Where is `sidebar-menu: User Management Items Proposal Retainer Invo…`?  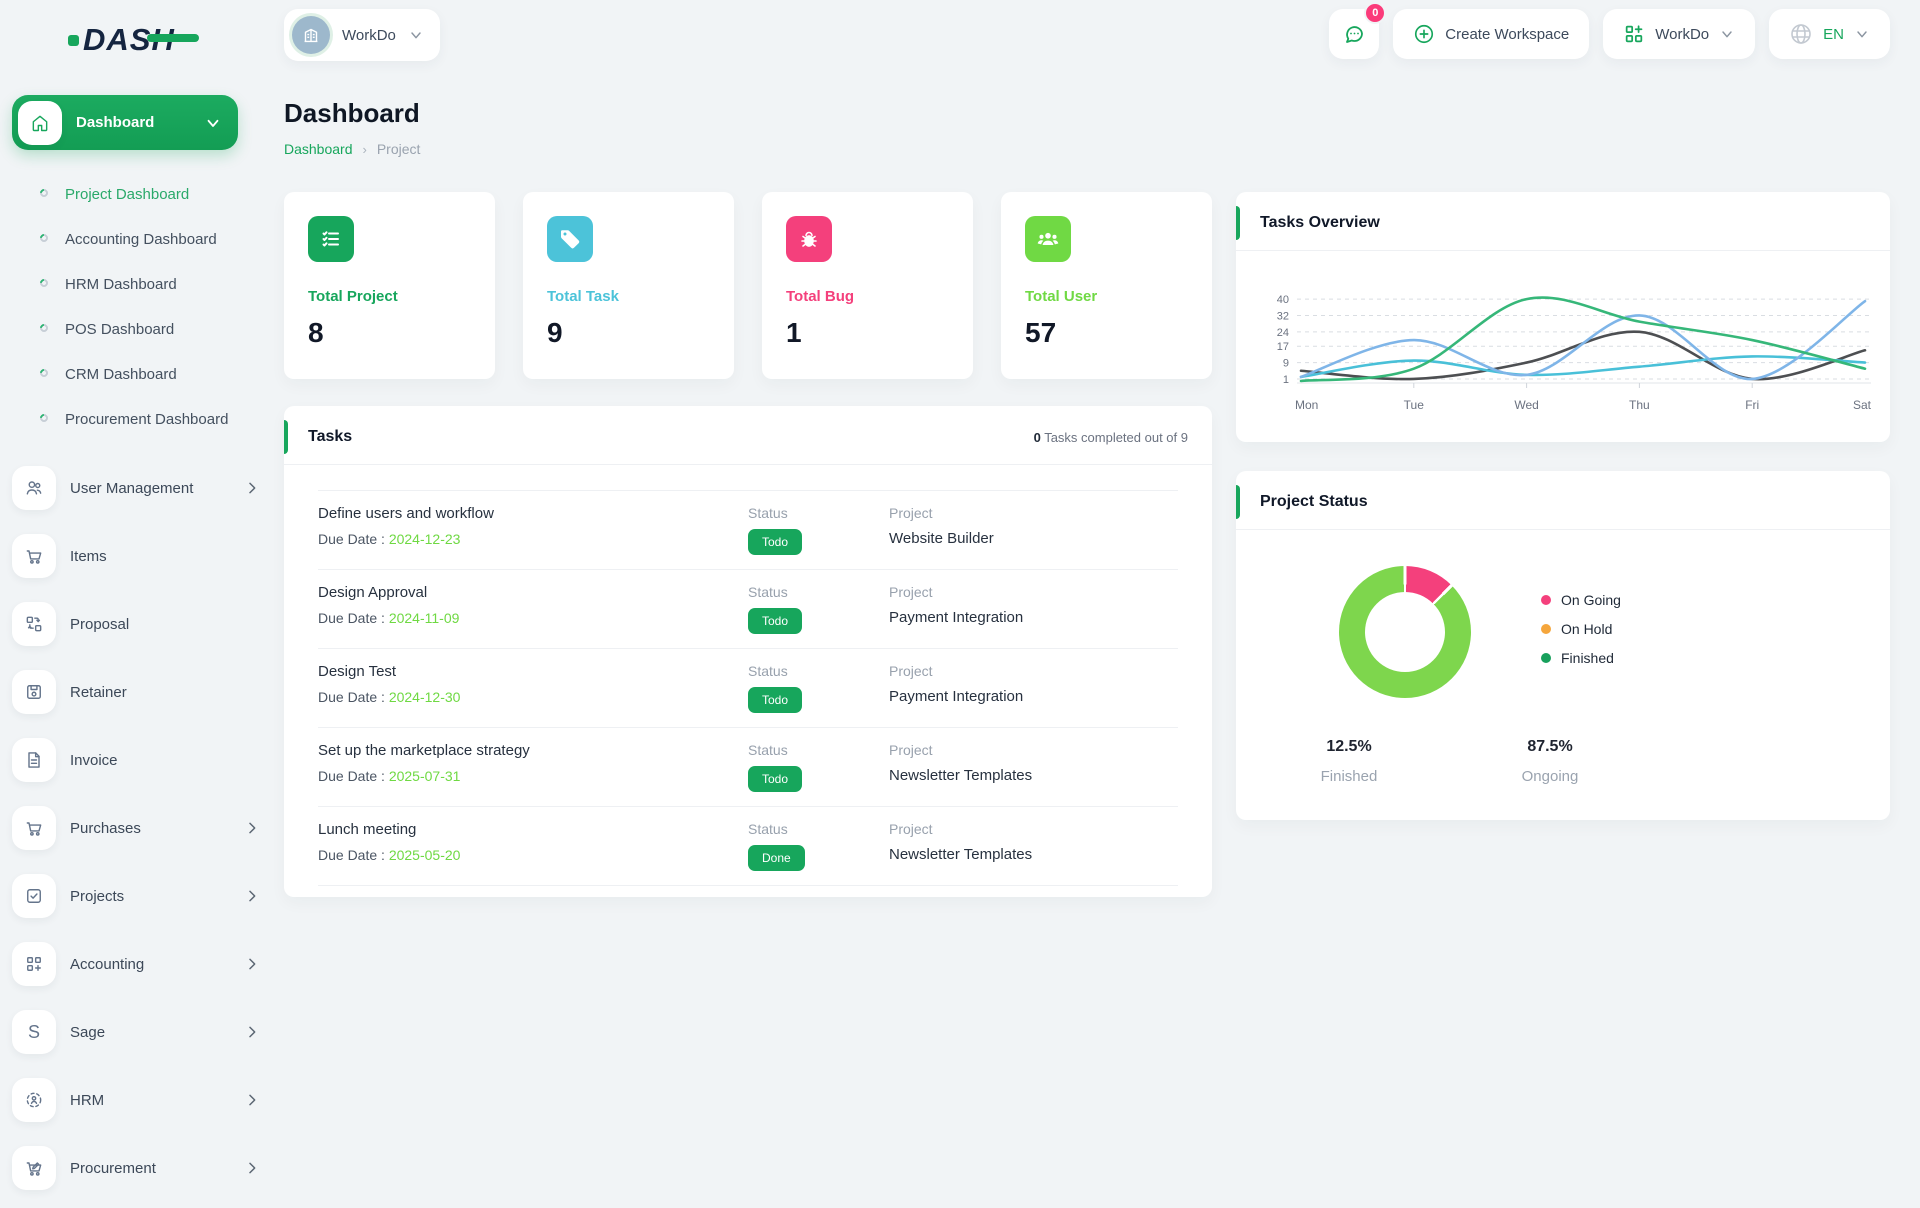
sidebar-menu: User Management Items Proposal Retainer Invo… is located at coordinates (142, 828).